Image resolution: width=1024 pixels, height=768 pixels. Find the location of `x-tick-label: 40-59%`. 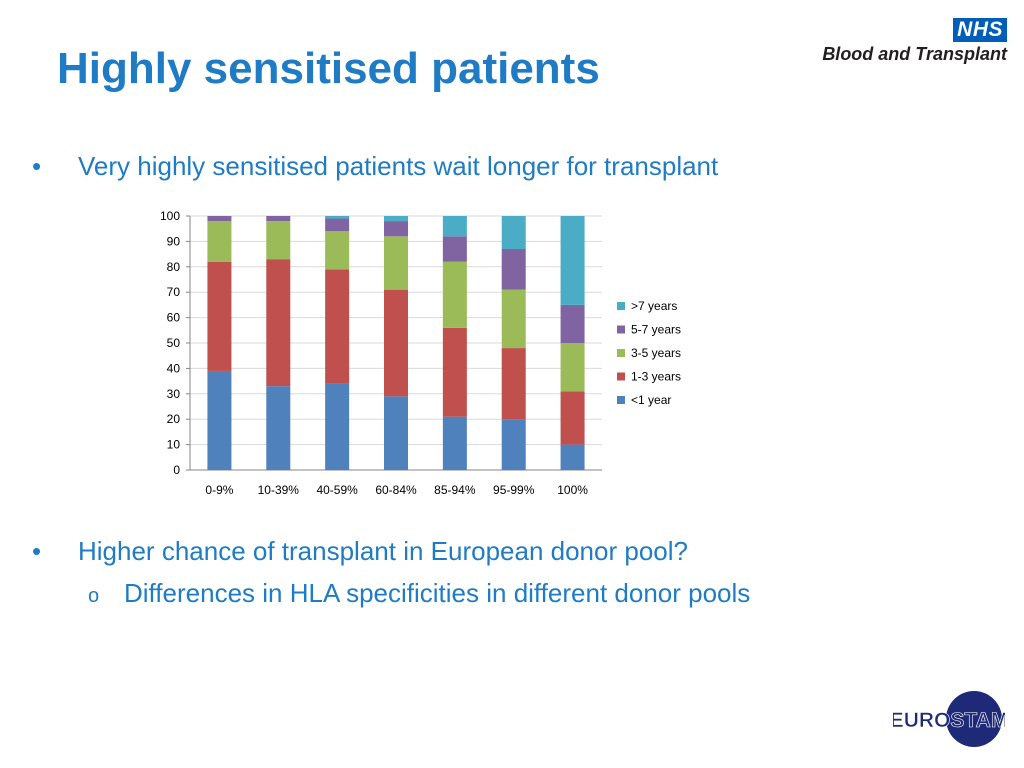

x-tick-label: 40-59% is located at coordinates (337, 490).